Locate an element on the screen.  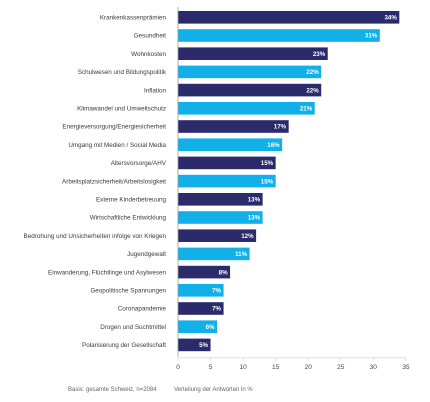
category-label: Arbeitsplatzsicherheit/Arbeitslosigkeit is located at coordinates (114, 181).